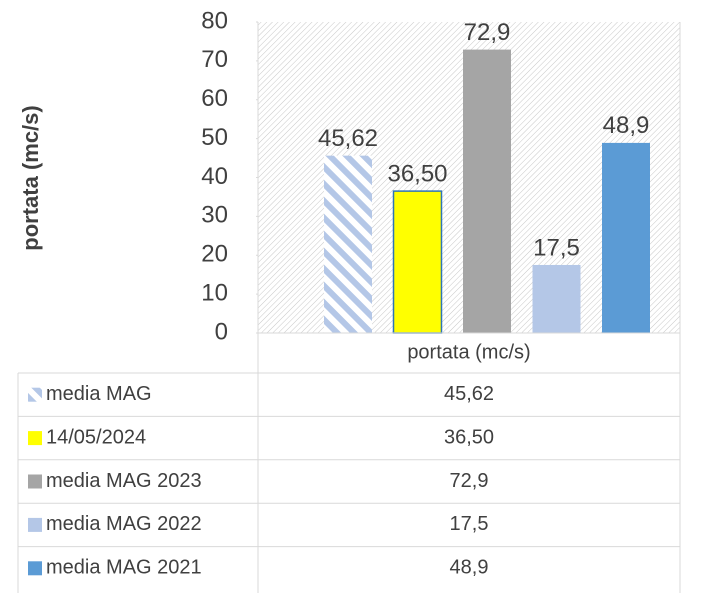 The height and width of the screenshot is (593, 709). Describe the element at coordinates (214, 98) in the screenshot. I see `y-tick-label: 60` at that location.